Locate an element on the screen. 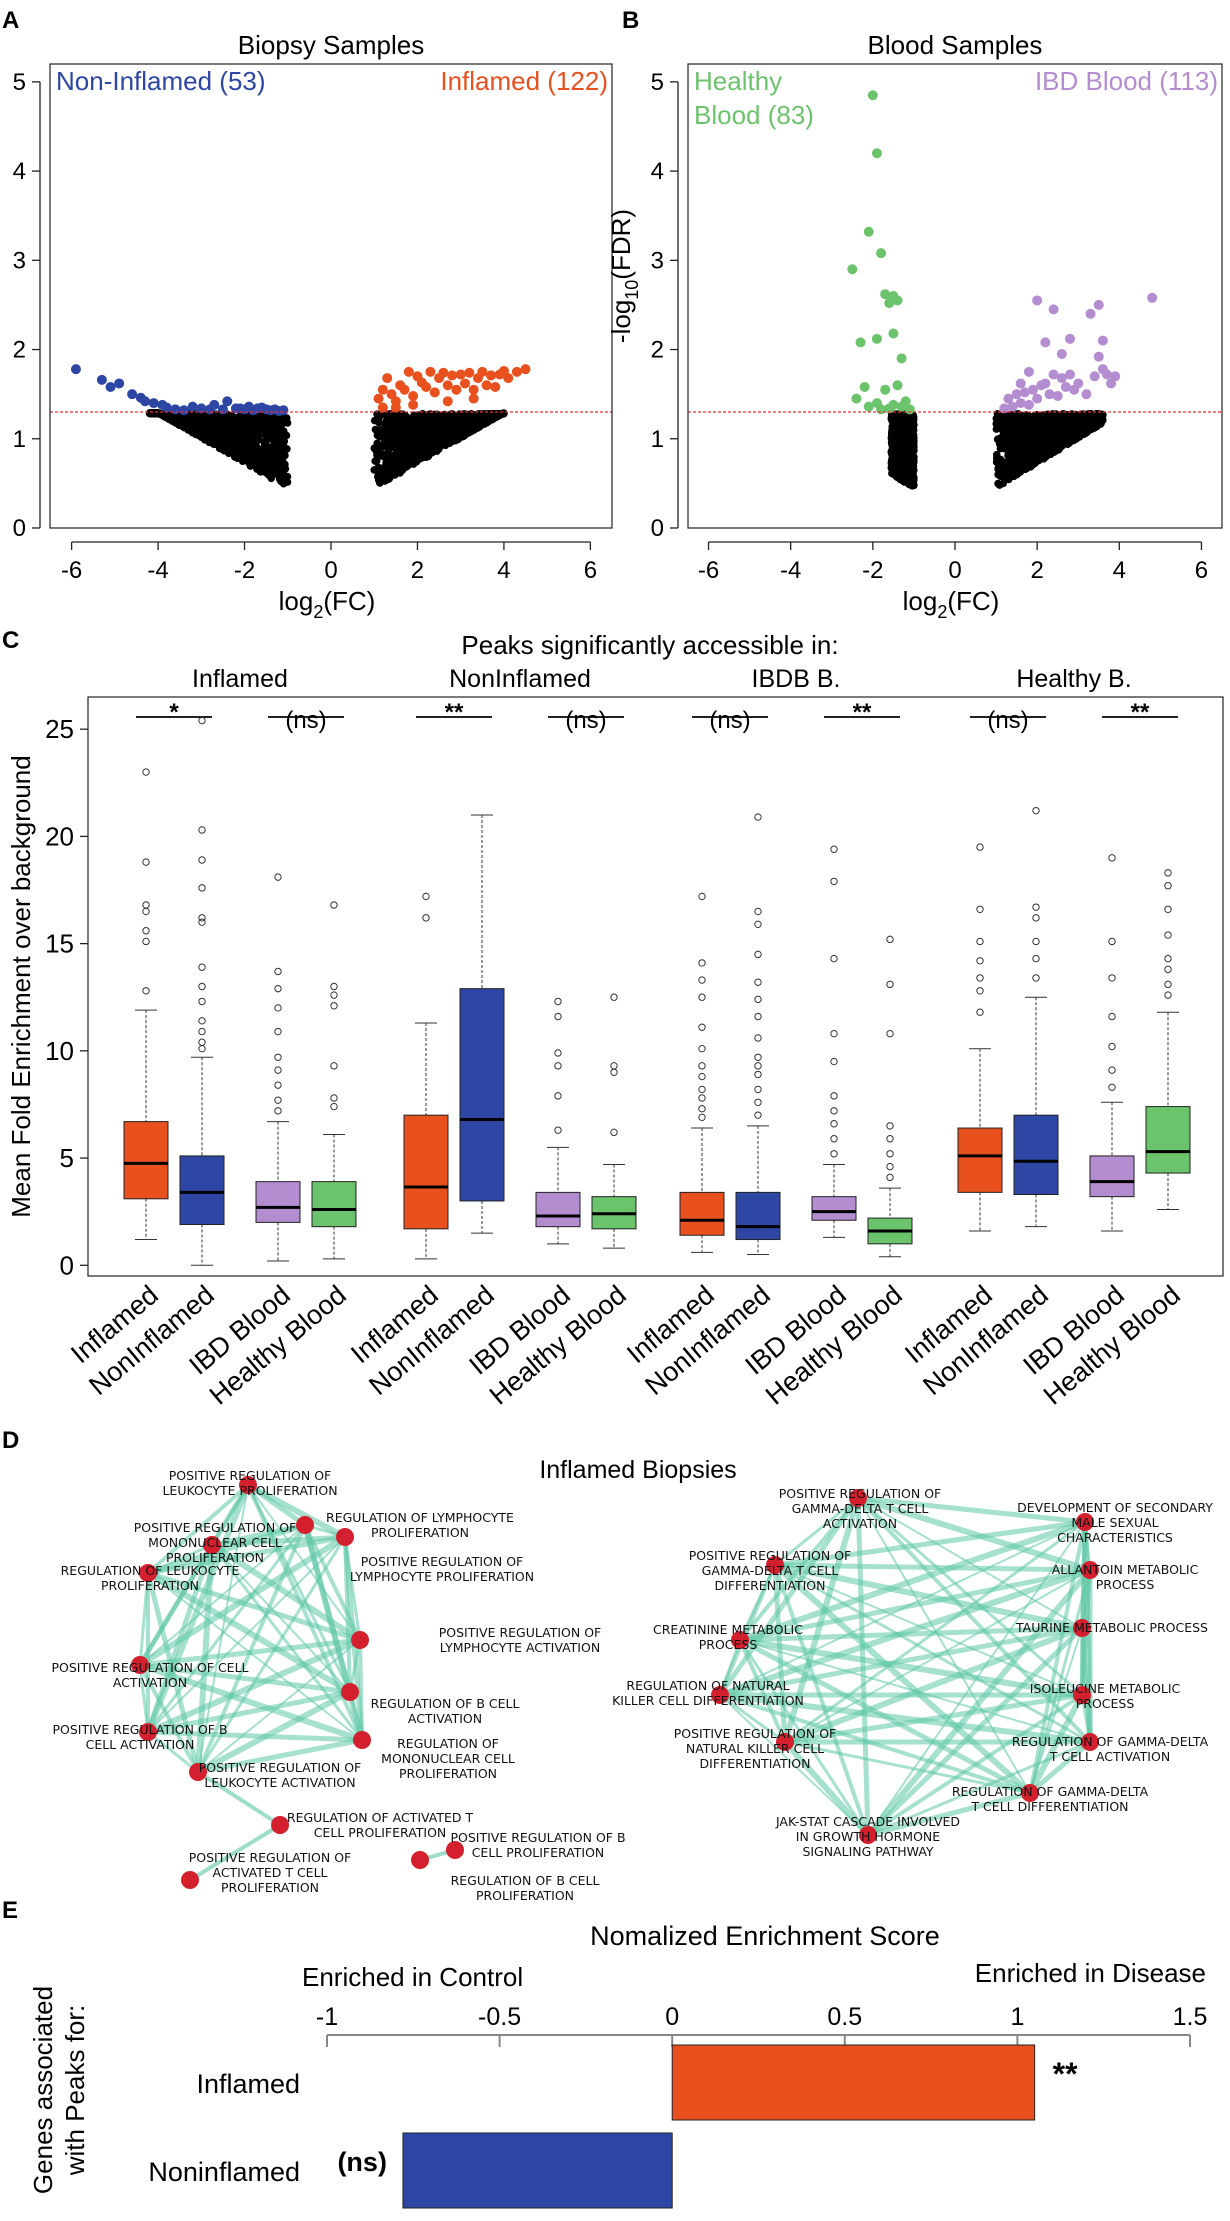  y-tick-label: 3 is located at coordinates (19, 260).